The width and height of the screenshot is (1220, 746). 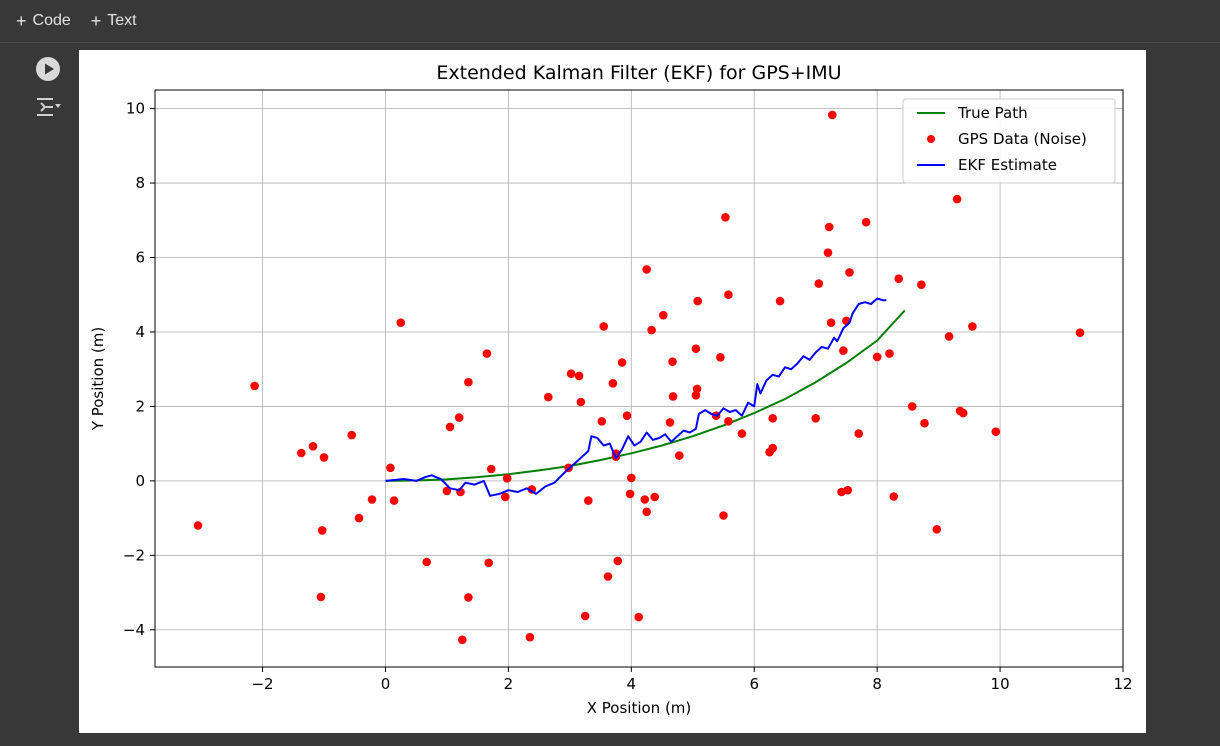 I want to click on run-cell-button, so click(x=48, y=69).